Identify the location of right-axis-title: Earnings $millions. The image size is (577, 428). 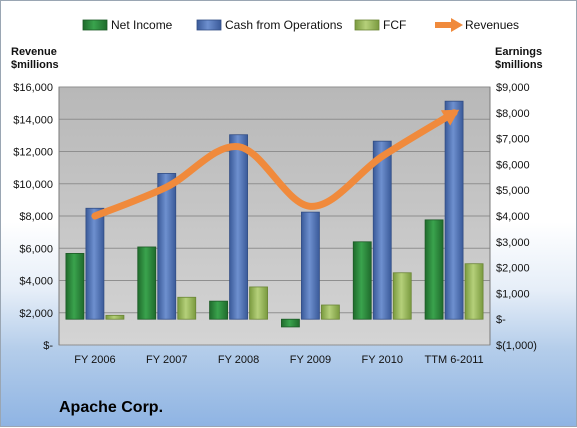
(519, 58).